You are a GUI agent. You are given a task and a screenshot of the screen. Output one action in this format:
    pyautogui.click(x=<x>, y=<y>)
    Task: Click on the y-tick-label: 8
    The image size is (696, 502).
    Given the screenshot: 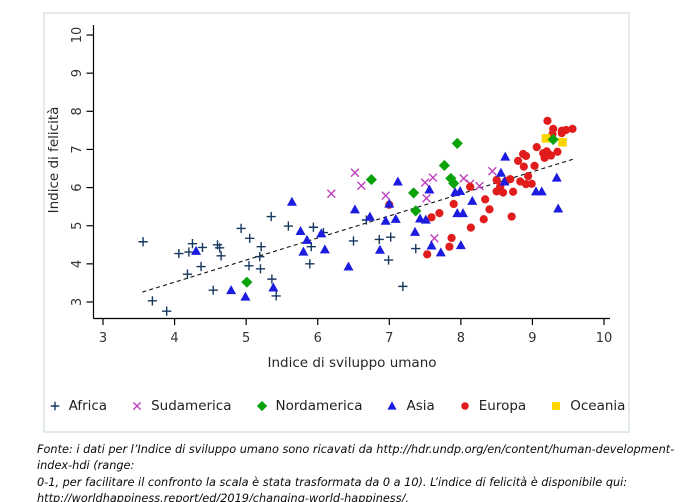 What is the action you would take?
    pyautogui.click(x=77, y=111)
    